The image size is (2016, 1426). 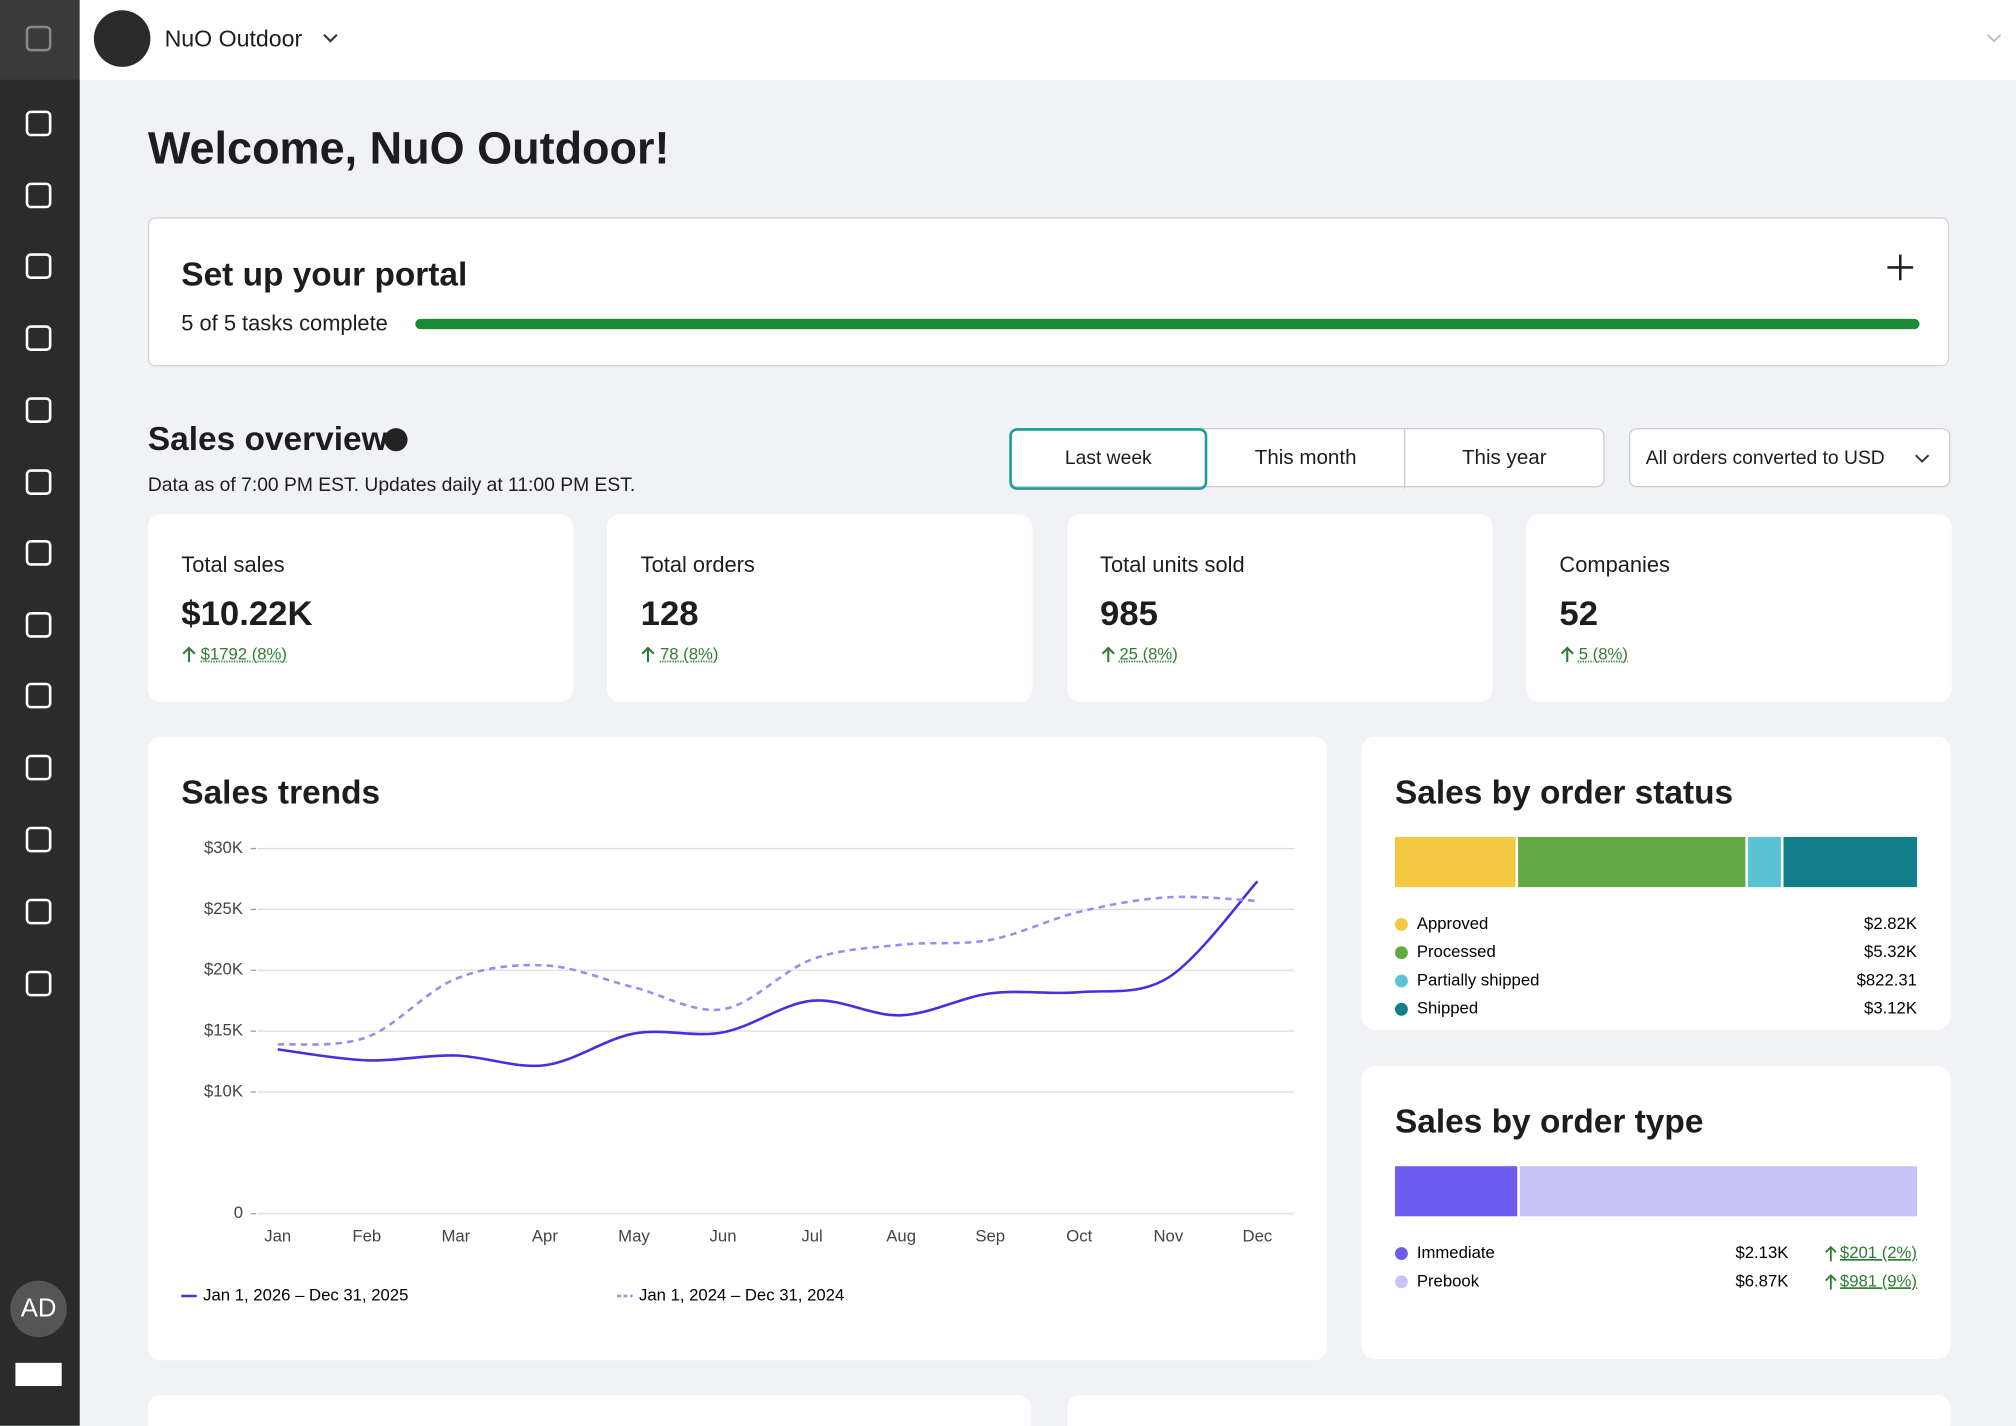 I want to click on x-tick-label: Aug, so click(x=901, y=1235).